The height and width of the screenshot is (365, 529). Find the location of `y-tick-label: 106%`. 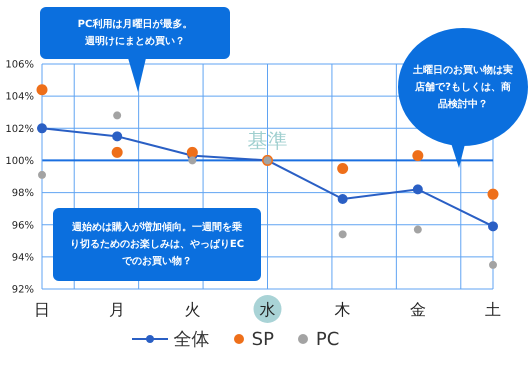

y-tick-label: 106% is located at coordinates (19, 65).